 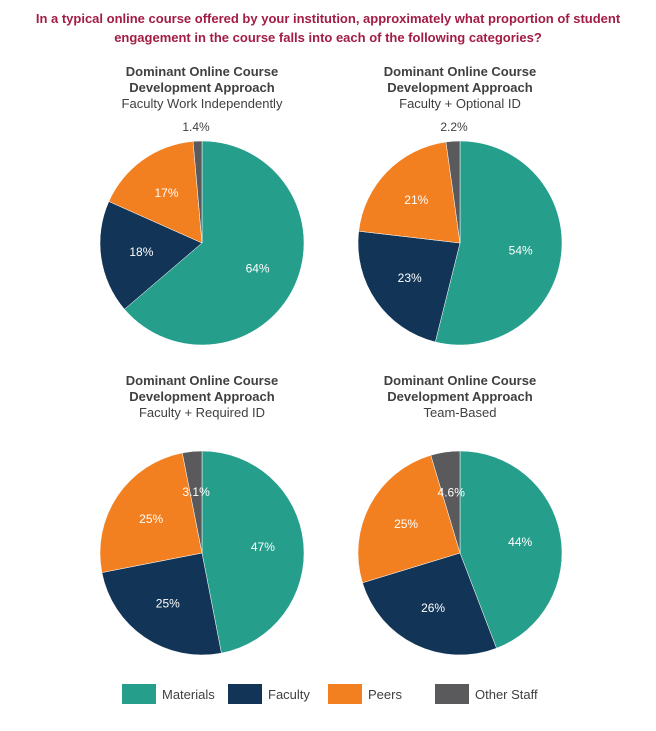 I want to click on chart-1-slice-other-staff, so click(x=197, y=192).